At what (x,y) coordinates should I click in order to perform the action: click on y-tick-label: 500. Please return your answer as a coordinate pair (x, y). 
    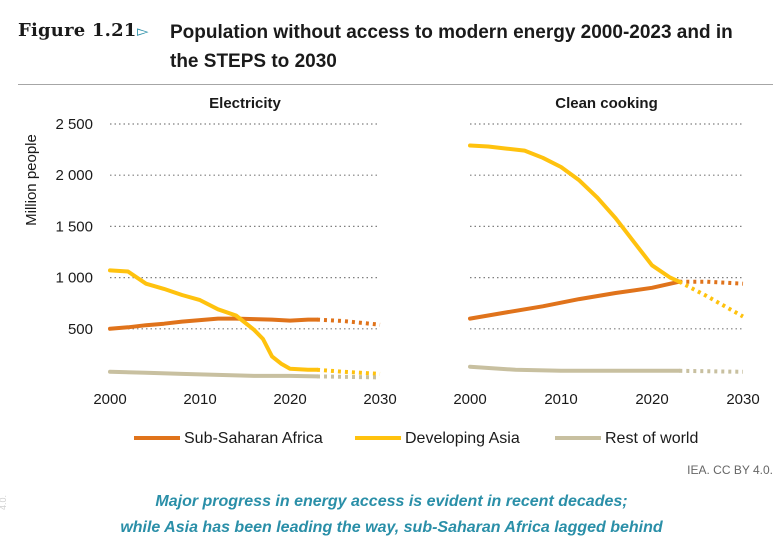
    Looking at the image, I should click on (80, 329).